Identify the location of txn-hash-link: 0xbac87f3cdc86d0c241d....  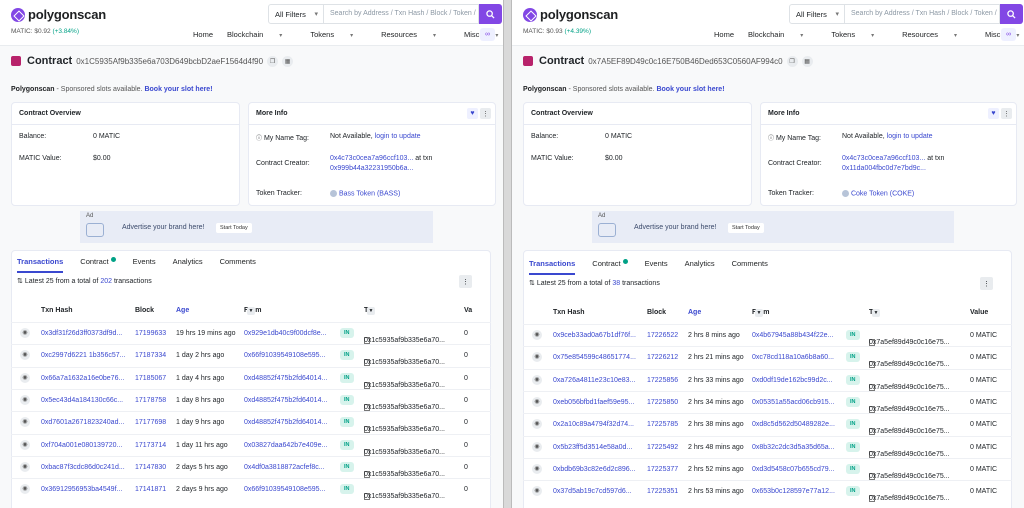
(83, 467).